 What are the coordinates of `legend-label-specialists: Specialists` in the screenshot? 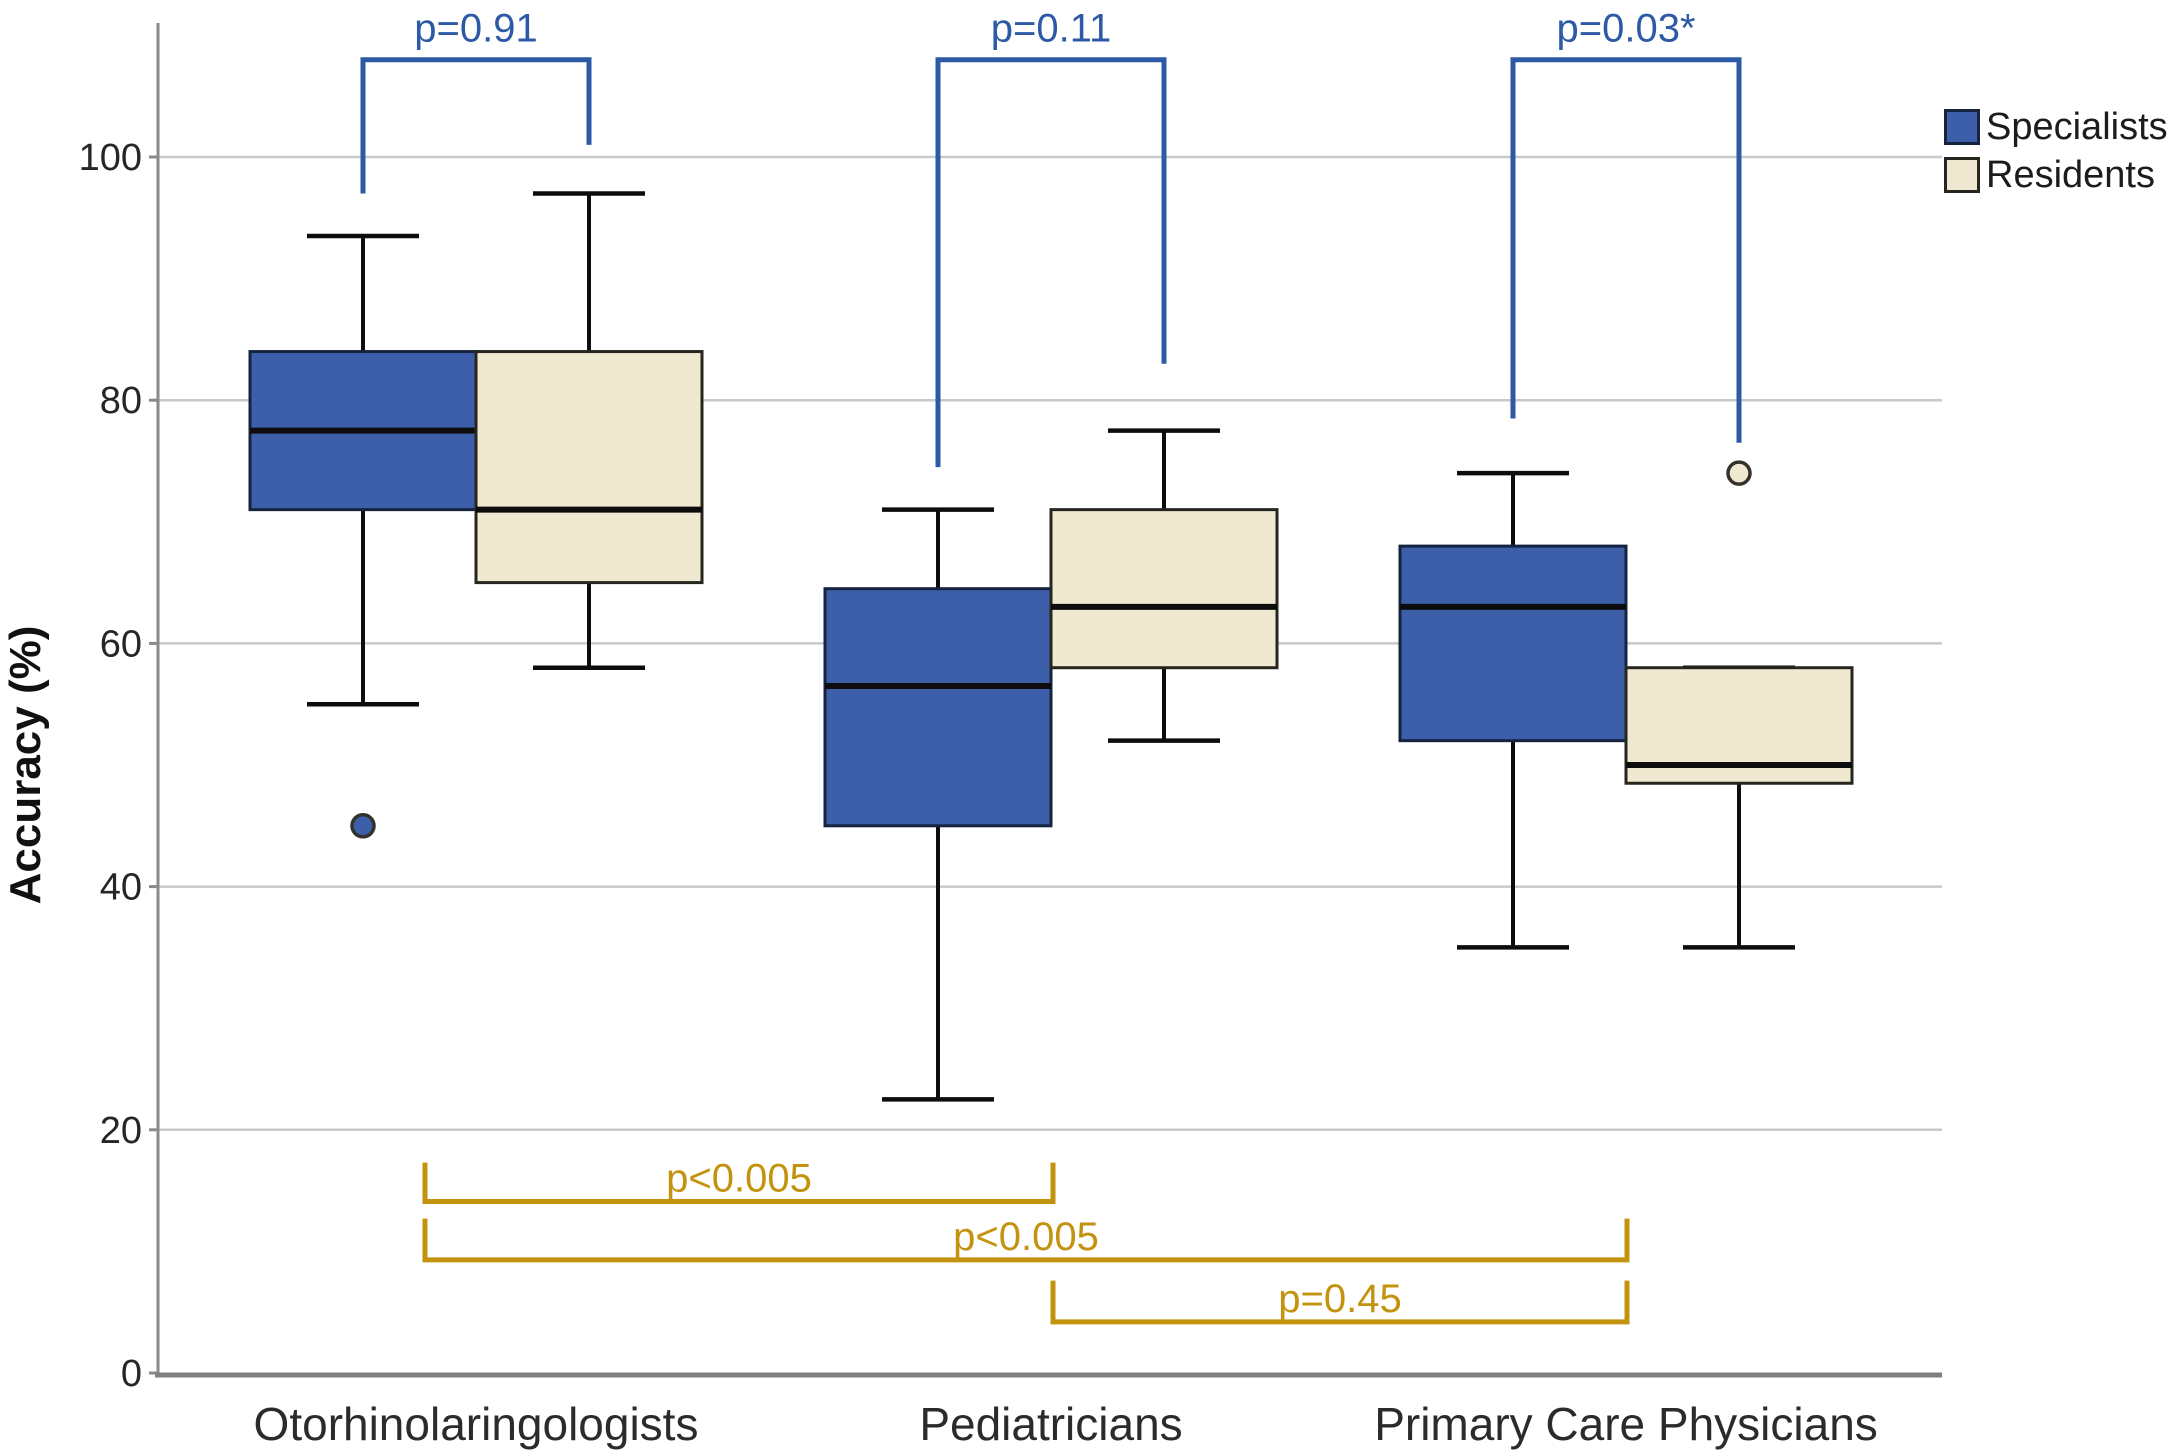 It's located at (2077, 127).